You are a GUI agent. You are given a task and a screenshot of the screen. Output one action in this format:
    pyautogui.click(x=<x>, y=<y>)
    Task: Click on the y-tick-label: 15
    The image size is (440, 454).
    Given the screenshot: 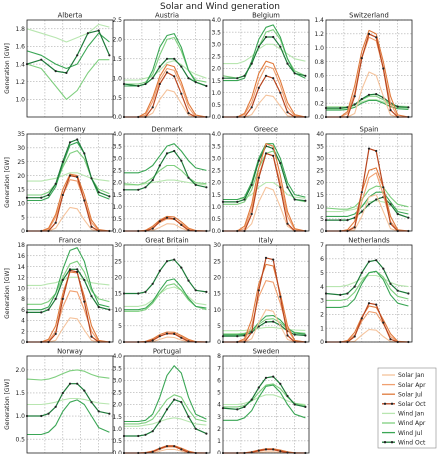 What is the action you would take?
    pyautogui.click(x=118, y=294)
    